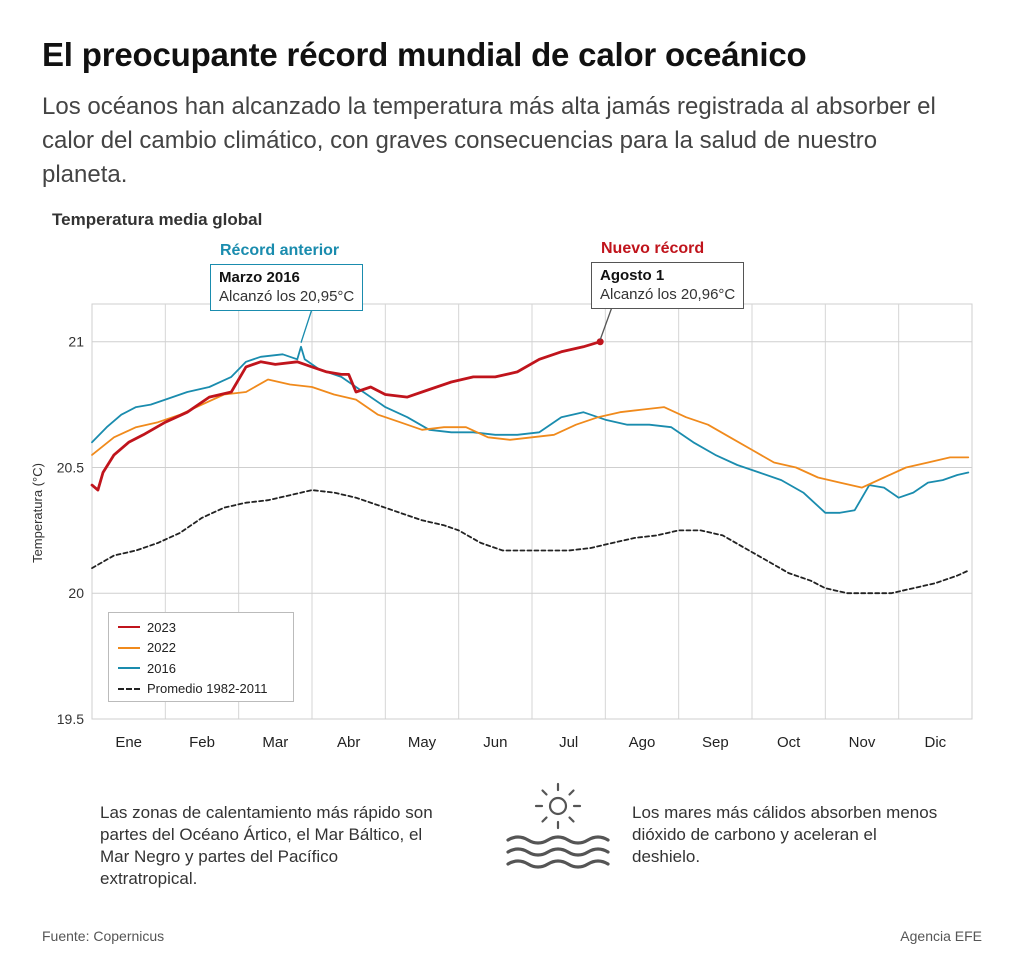 This screenshot has height=978, width=1024. What do you see at coordinates (632, 275) in the screenshot?
I see `new-record-date: Agosto 1` at bounding box center [632, 275].